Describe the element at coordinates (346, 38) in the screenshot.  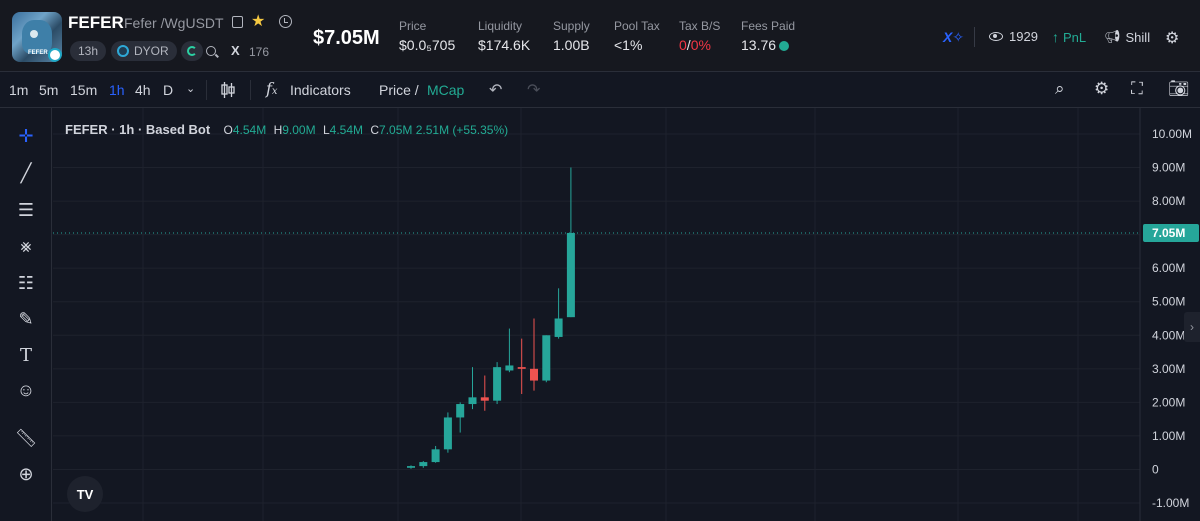
I see `market-cap-value: $7.05M` at that location.